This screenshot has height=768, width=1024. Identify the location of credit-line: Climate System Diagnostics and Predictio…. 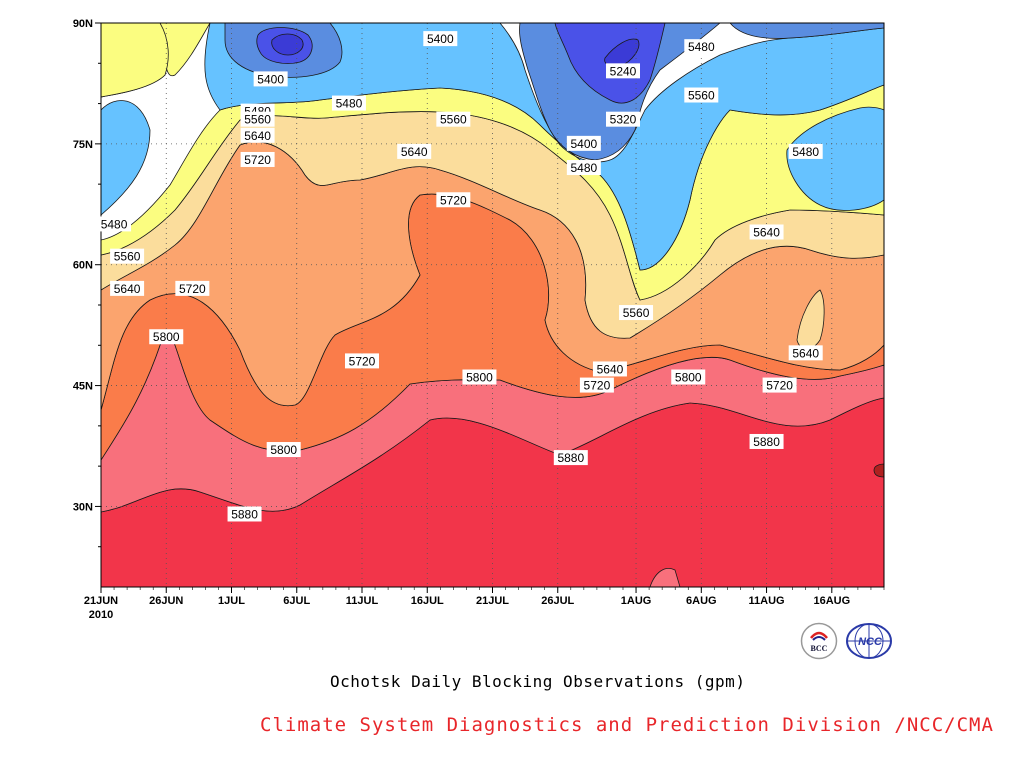
(627, 725).